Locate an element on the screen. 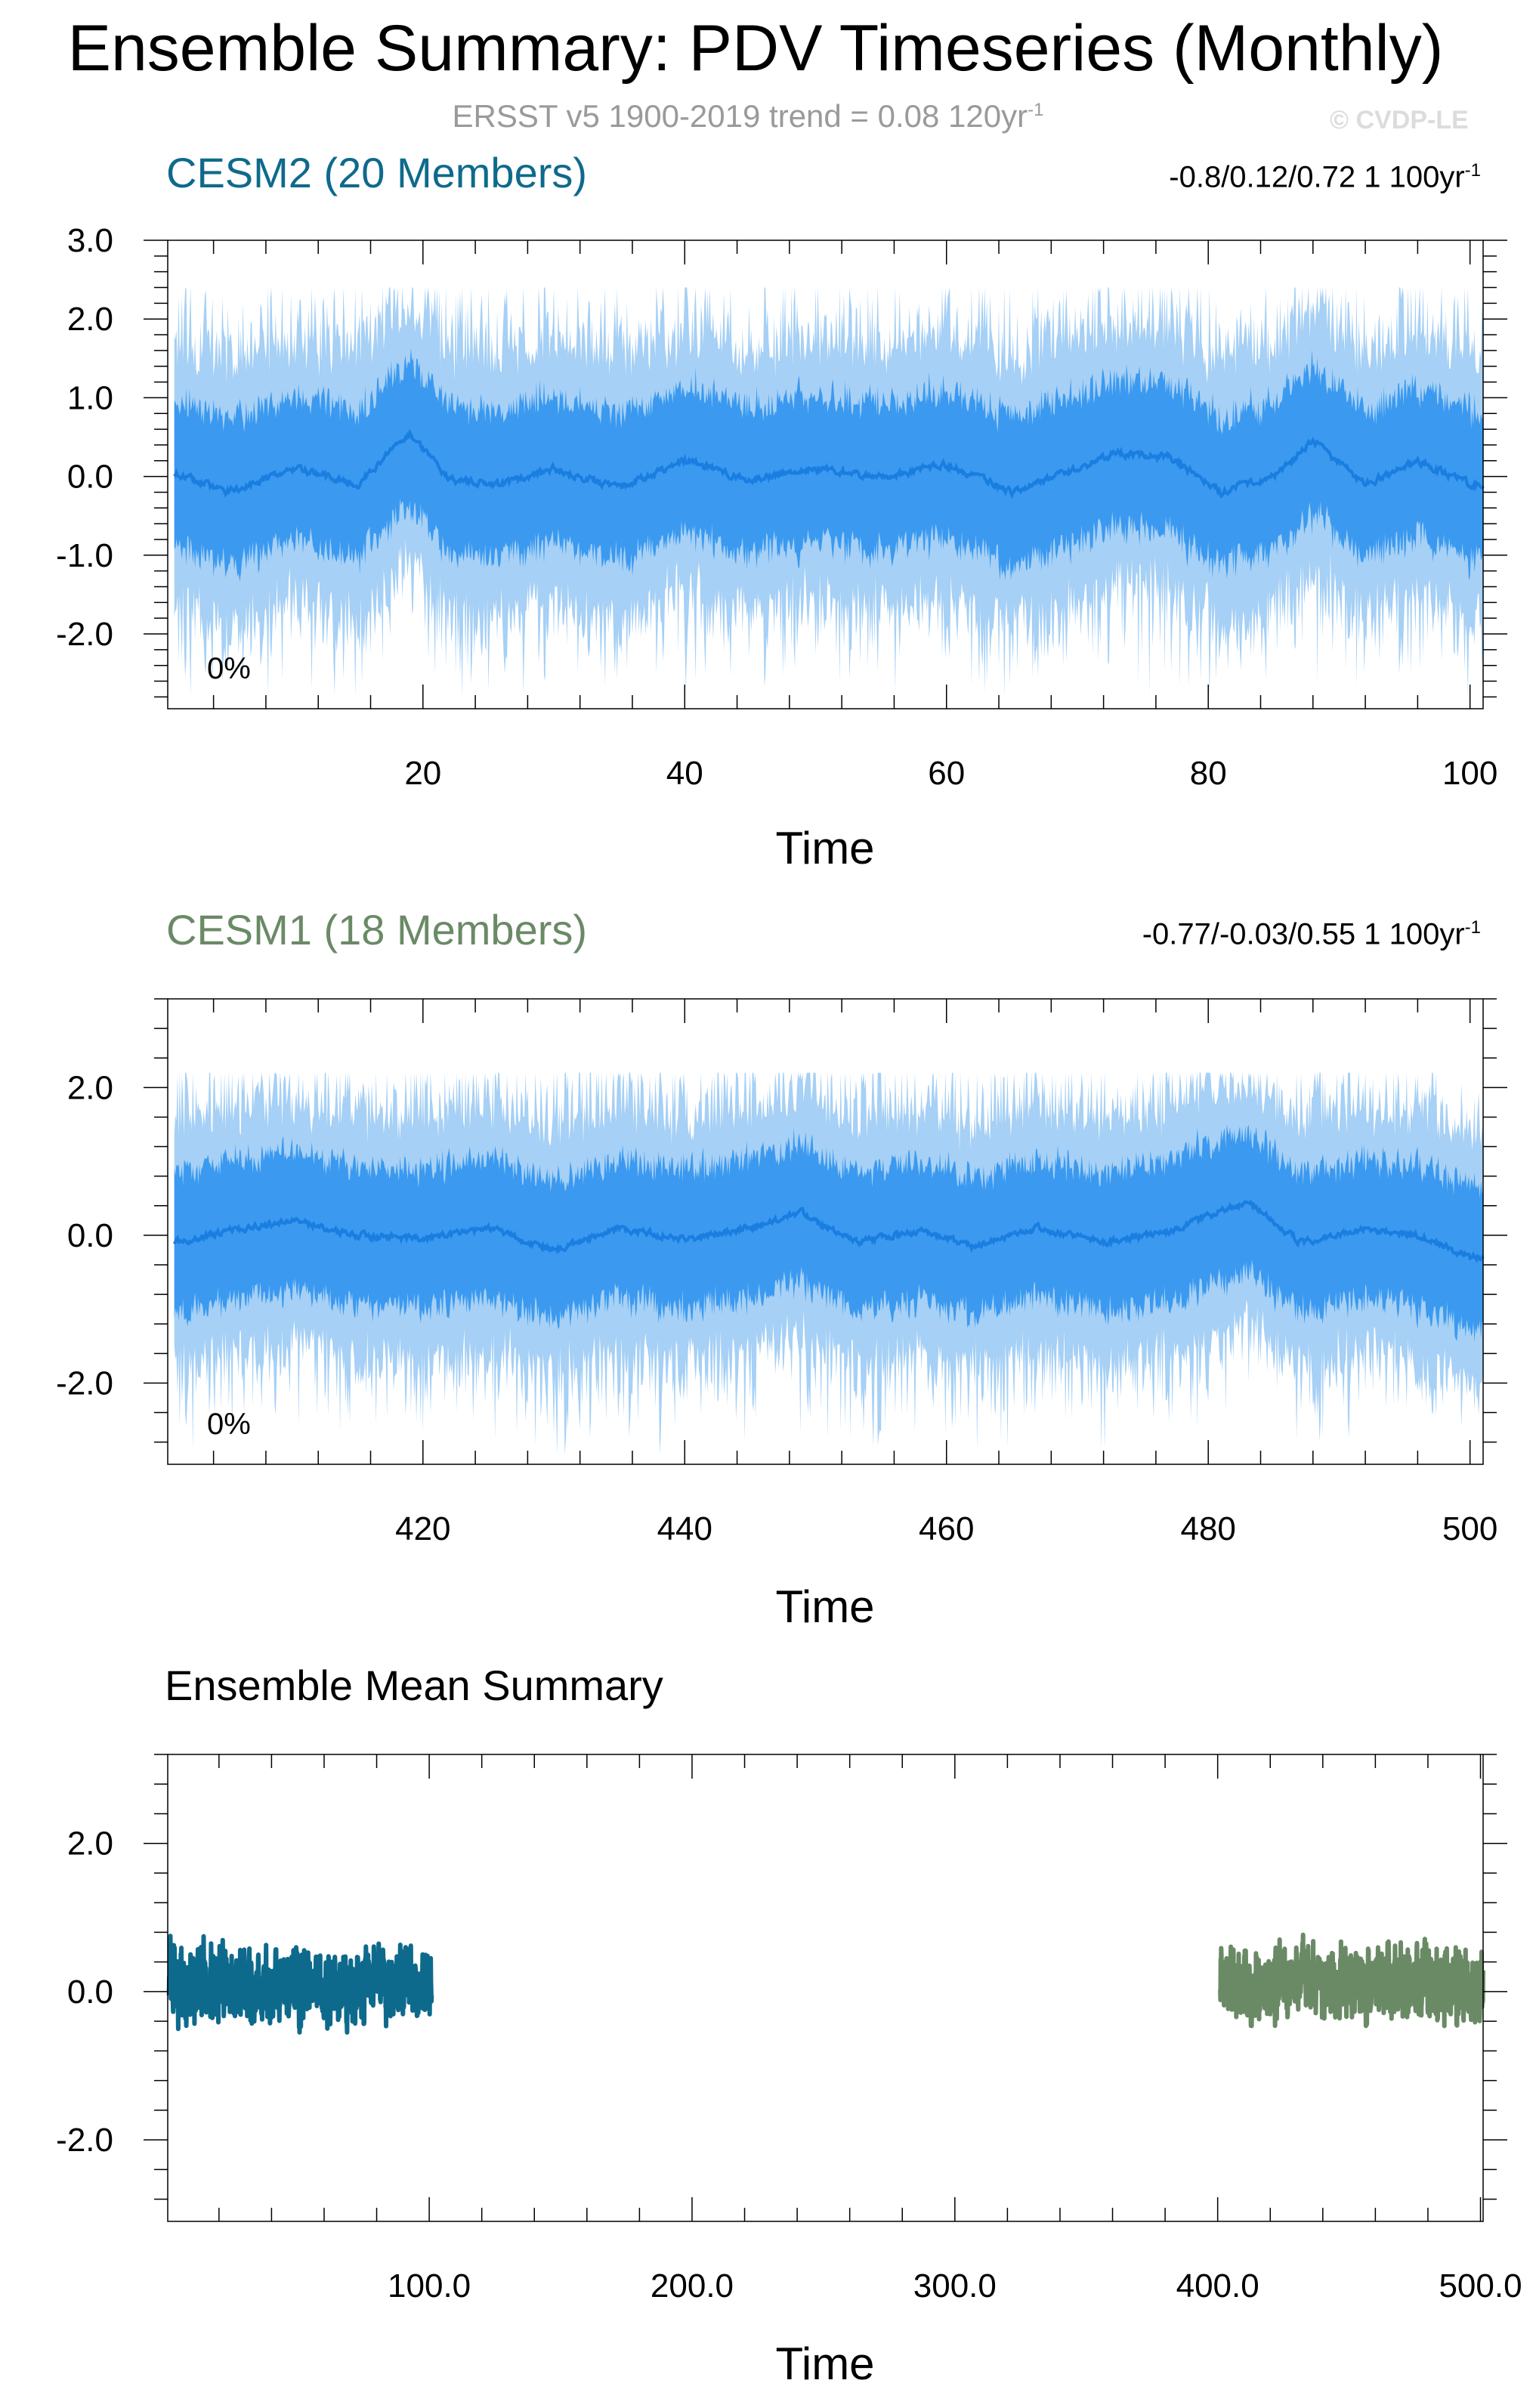 This screenshot has height=2408, width=1536. credit-watermark: © CVDP-LE is located at coordinates (1399, 120).